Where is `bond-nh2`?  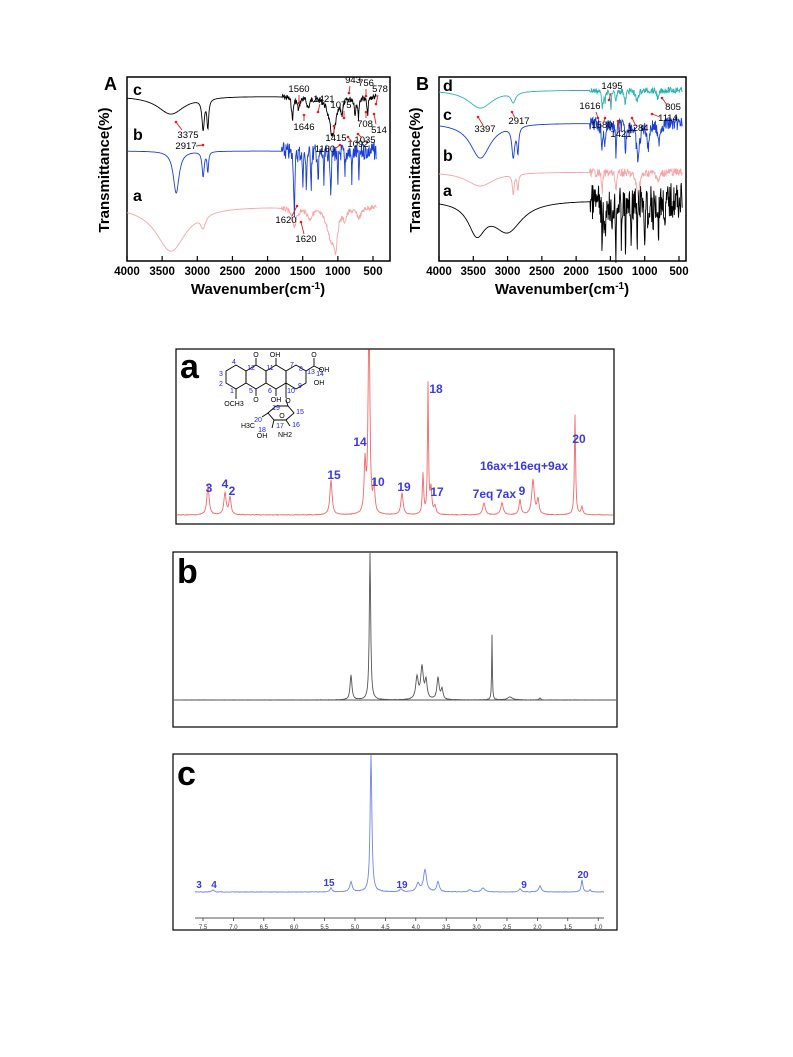
bond-nh2 is located at coordinates (288, 423).